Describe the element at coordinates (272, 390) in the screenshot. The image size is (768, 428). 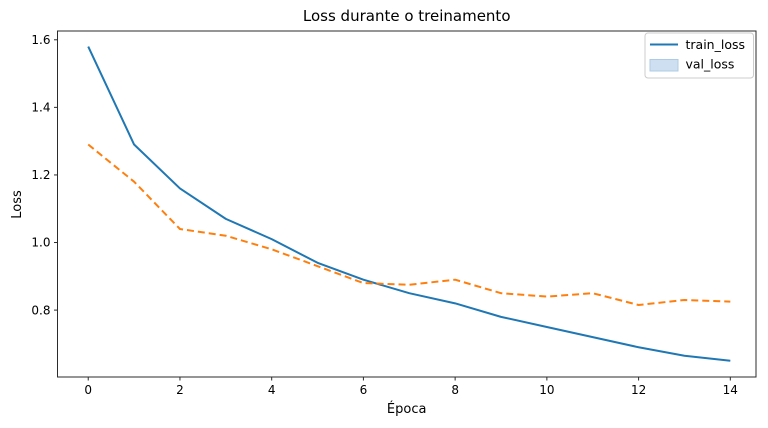
I see `x-tick-label: 4` at that location.